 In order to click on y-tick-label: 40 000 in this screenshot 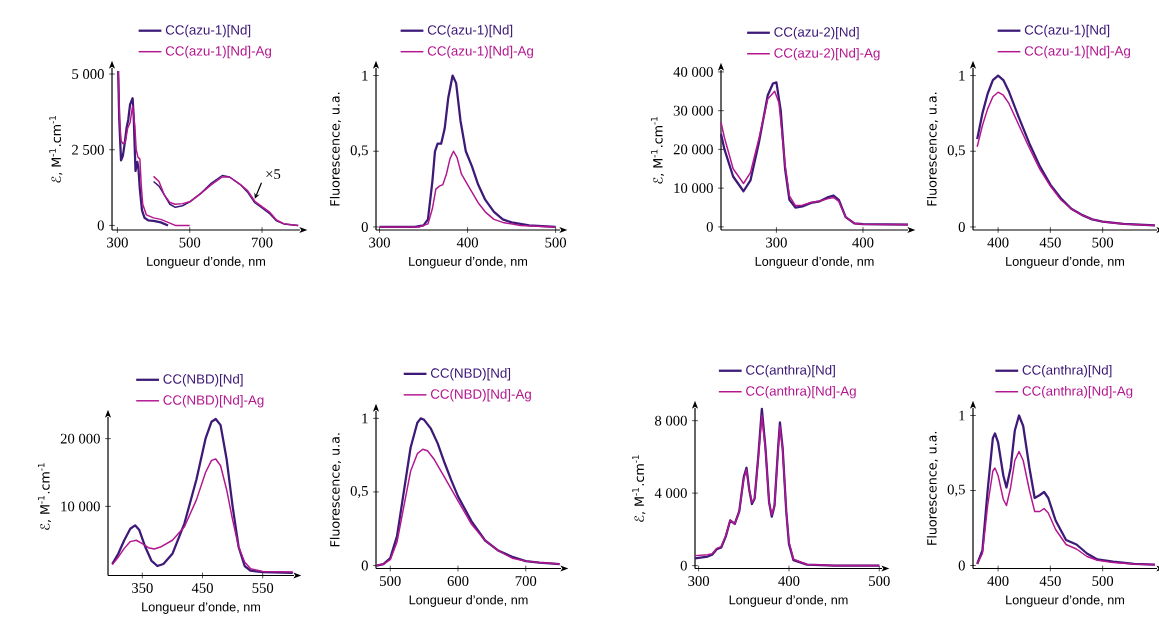, I will do `click(693, 71)`.